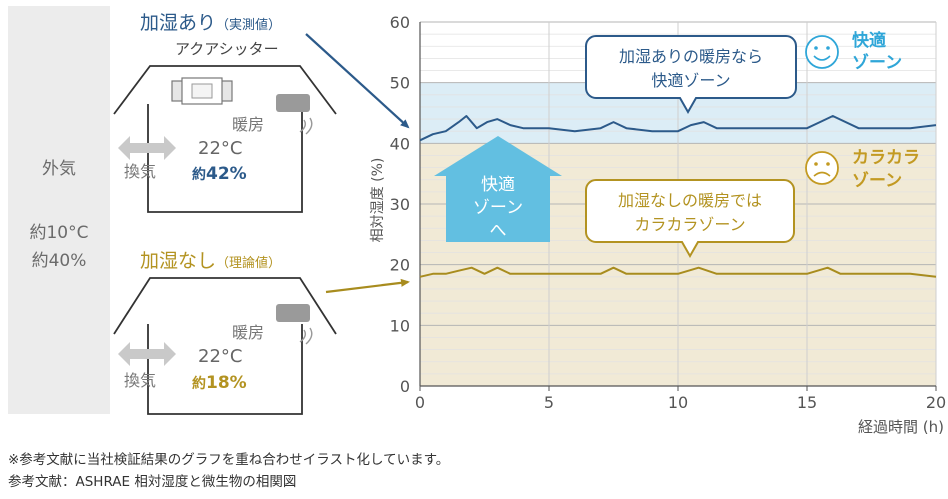 This screenshot has width=948, height=499. What do you see at coordinates (690, 200) in the screenshot?
I see `callout-non-humidified-line1: 加湿なしの暖房では` at bounding box center [690, 200].